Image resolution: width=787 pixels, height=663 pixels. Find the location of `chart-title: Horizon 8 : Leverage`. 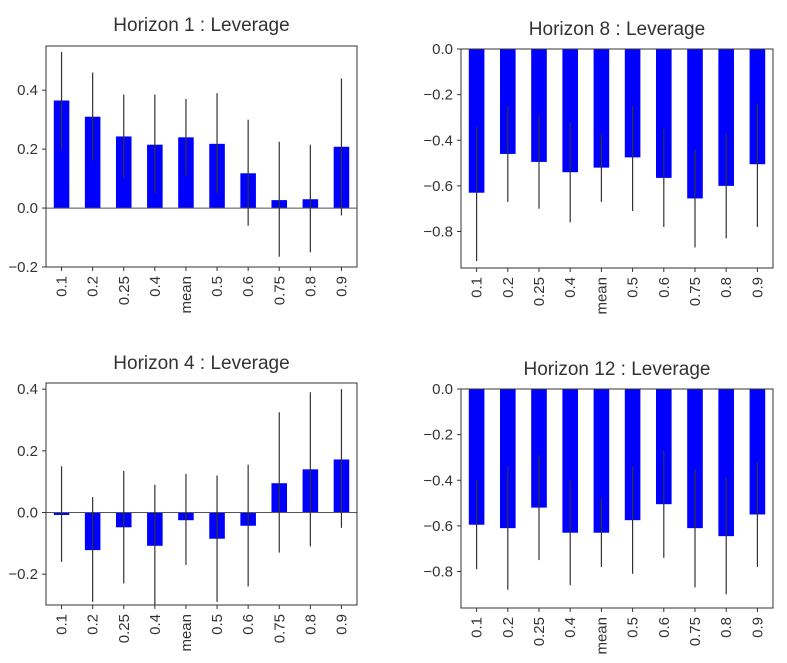

chart-title: Horizon 8 : Leverage is located at coordinates (617, 29).